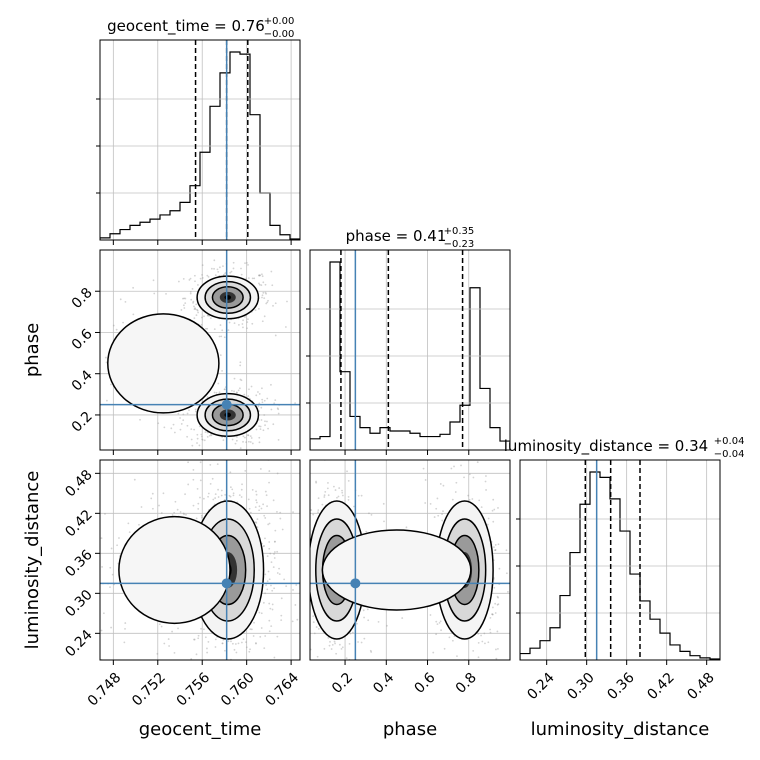  I want to click on density-luminosity_distance_vs_geocent_time, so click(194, 578).